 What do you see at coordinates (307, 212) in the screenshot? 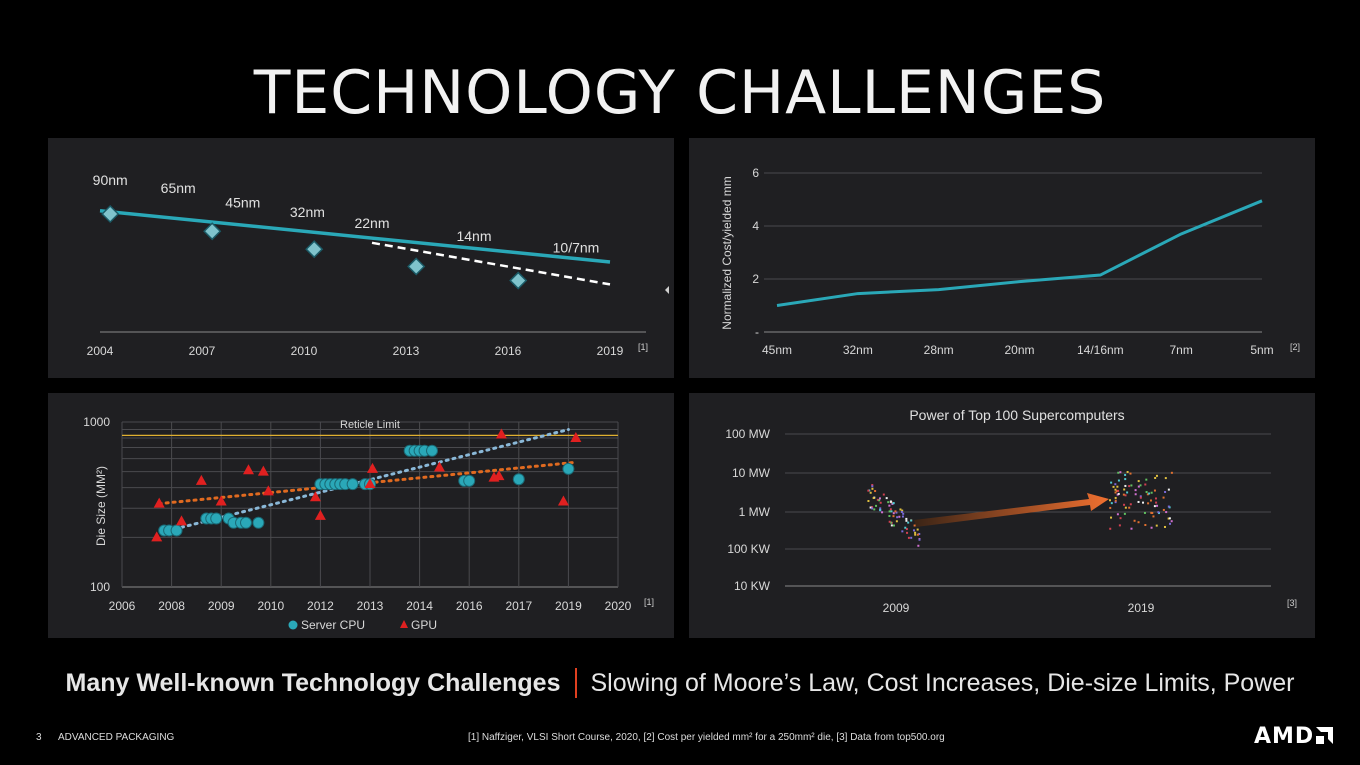
I see `node-label: 32nm` at bounding box center [307, 212].